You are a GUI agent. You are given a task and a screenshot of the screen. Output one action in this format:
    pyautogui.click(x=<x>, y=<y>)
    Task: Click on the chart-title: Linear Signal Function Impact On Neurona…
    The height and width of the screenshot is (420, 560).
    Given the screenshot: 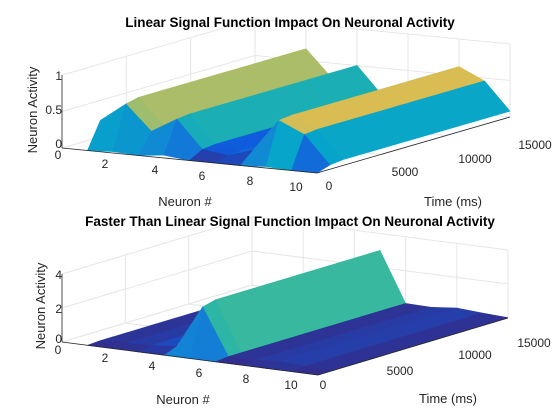 What is the action you would take?
    pyautogui.click(x=290, y=22)
    